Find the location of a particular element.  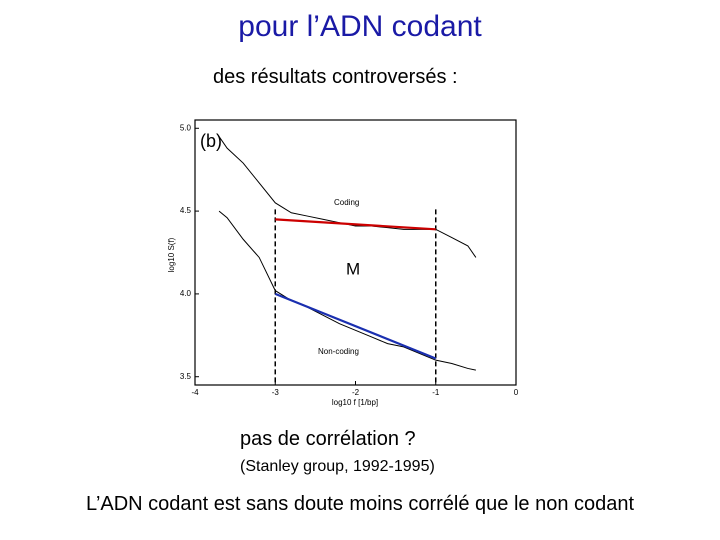

x-tick-label: -3 is located at coordinates (276, 392).